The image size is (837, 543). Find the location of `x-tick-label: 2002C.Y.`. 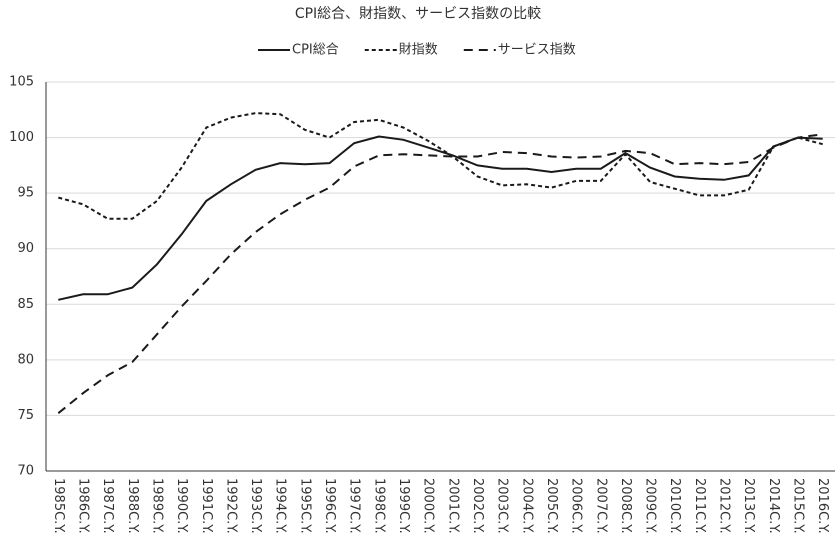

x-tick-label: 2002C.Y. is located at coordinates (477, 506).